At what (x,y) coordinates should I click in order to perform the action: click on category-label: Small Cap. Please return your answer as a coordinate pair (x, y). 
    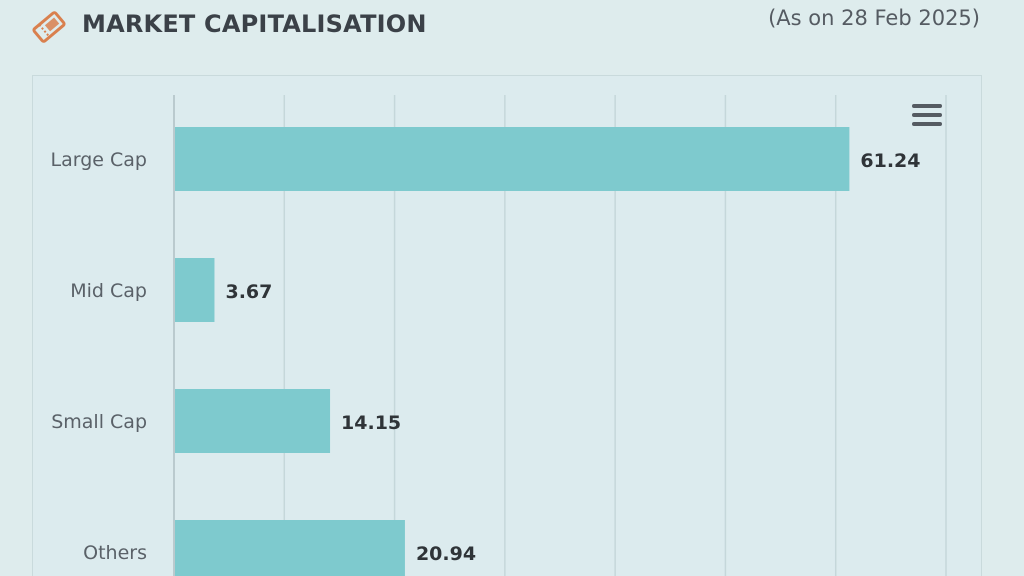
    Looking at the image, I should click on (99, 422).